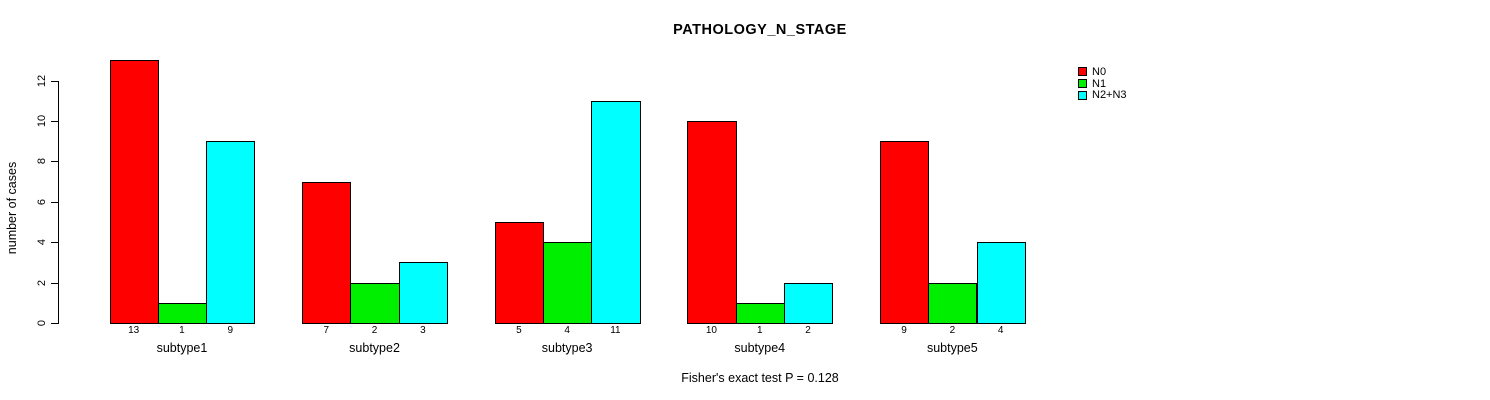 This screenshot has width=1490, height=400. I want to click on bar-subtype5-N1, so click(953, 303).